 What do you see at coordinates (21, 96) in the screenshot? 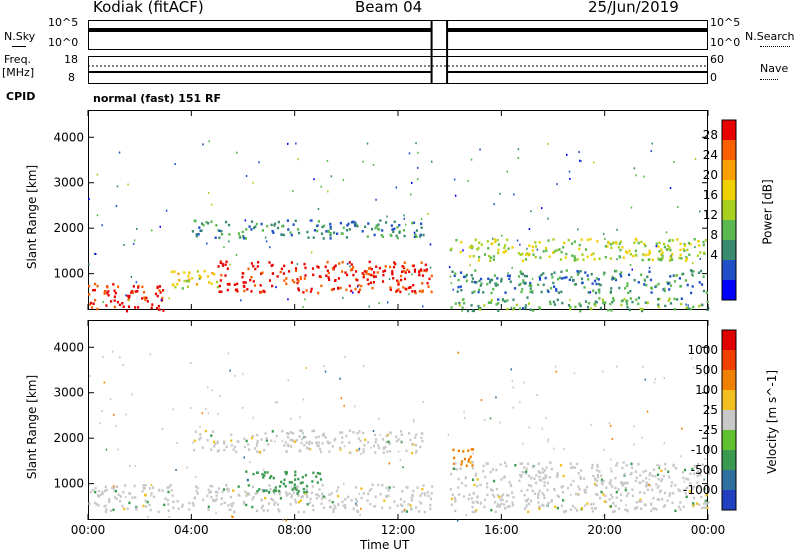
I see `cpid-label: CPID` at bounding box center [21, 96].